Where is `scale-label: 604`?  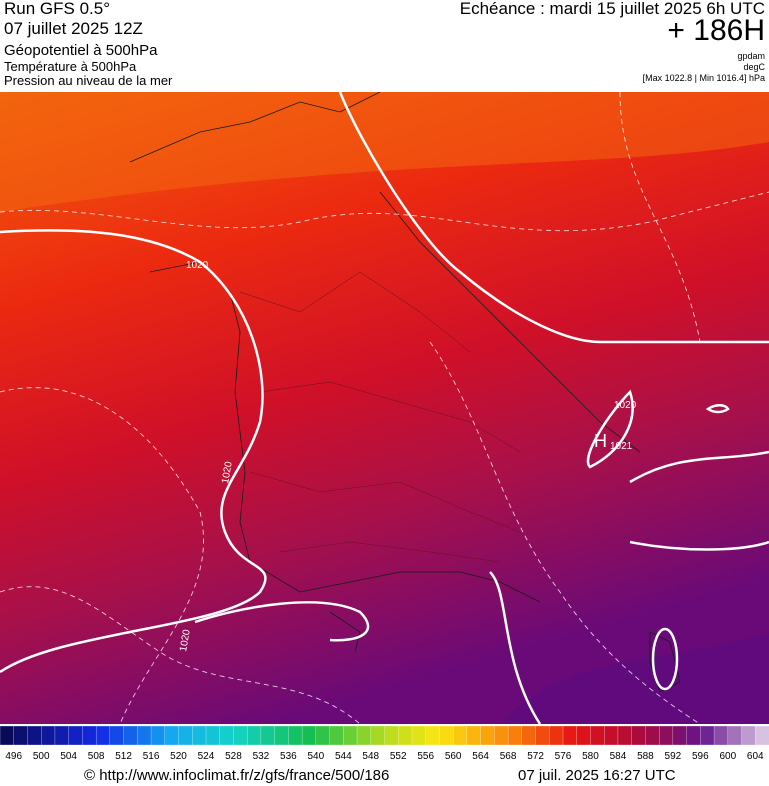
scale-label: 604 is located at coordinates (755, 756).